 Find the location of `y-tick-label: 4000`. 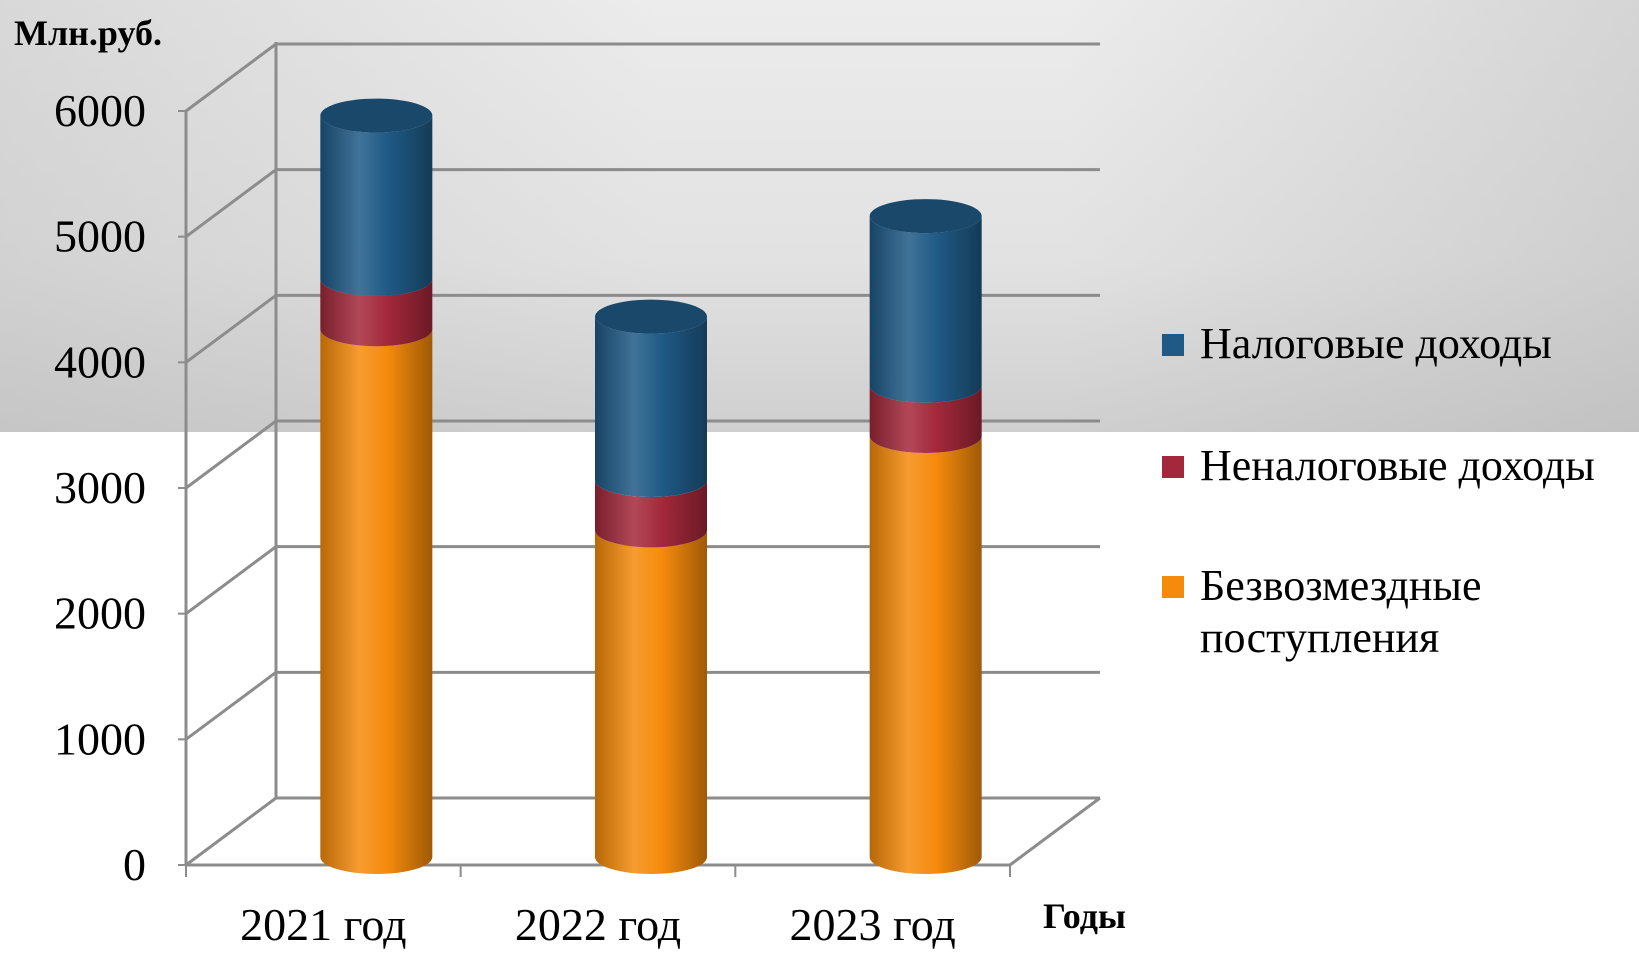

y-tick-label: 4000 is located at coordinates (100, 361).